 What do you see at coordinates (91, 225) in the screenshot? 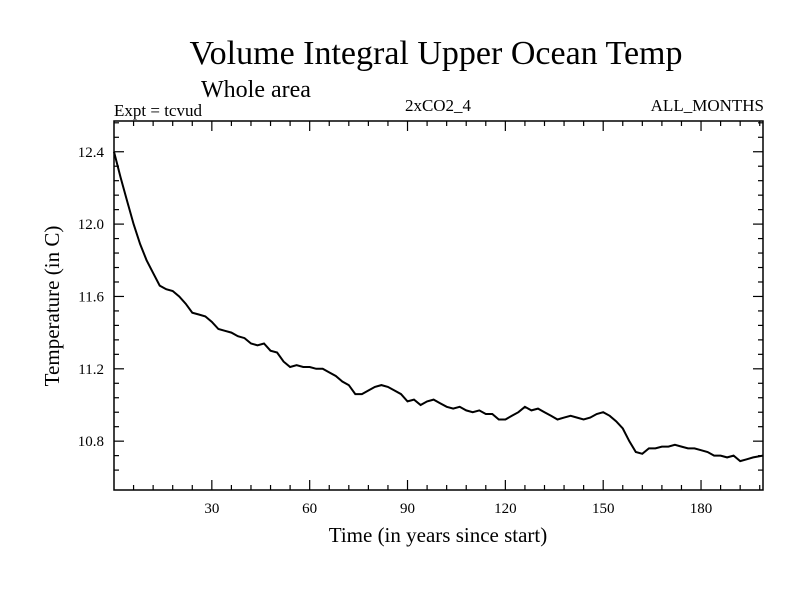
I see `y-tick-label: 12.0` at bounding box center [91, 225].